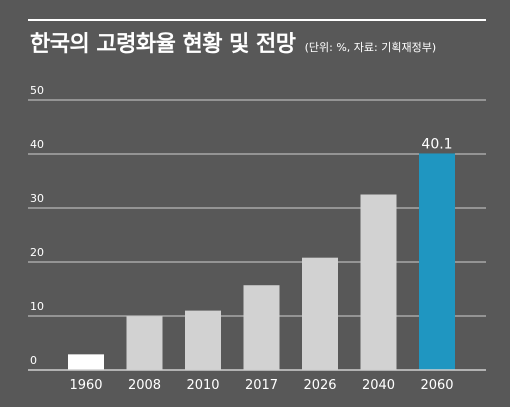 The width and height of the screenshot is (510, 407). I want to click on y-tick-label-10: 10, so click(37, 306).